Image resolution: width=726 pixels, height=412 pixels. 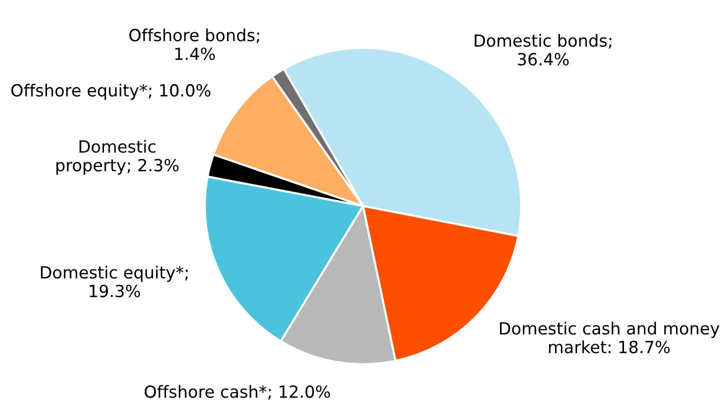 I want to click on slice-label: Offshore cash*; 12.0%, so click(x=237, y=392).